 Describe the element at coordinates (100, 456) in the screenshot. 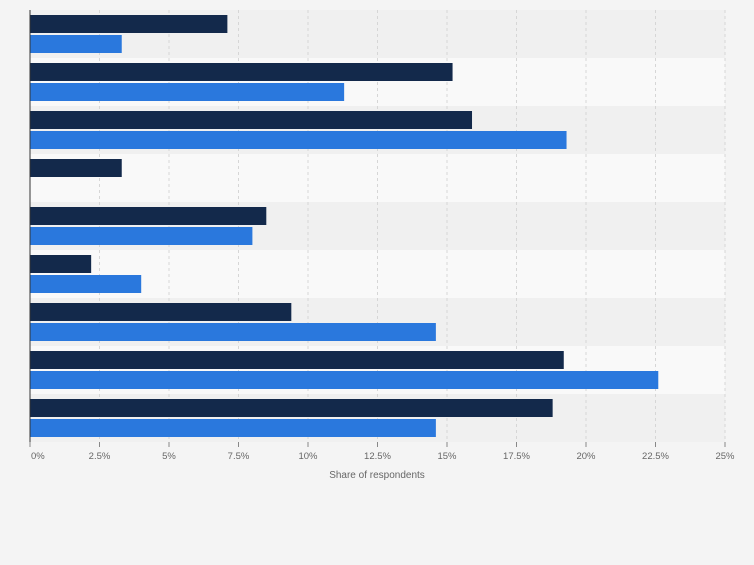

I see `x-tick-label: 2.5%` at that location.